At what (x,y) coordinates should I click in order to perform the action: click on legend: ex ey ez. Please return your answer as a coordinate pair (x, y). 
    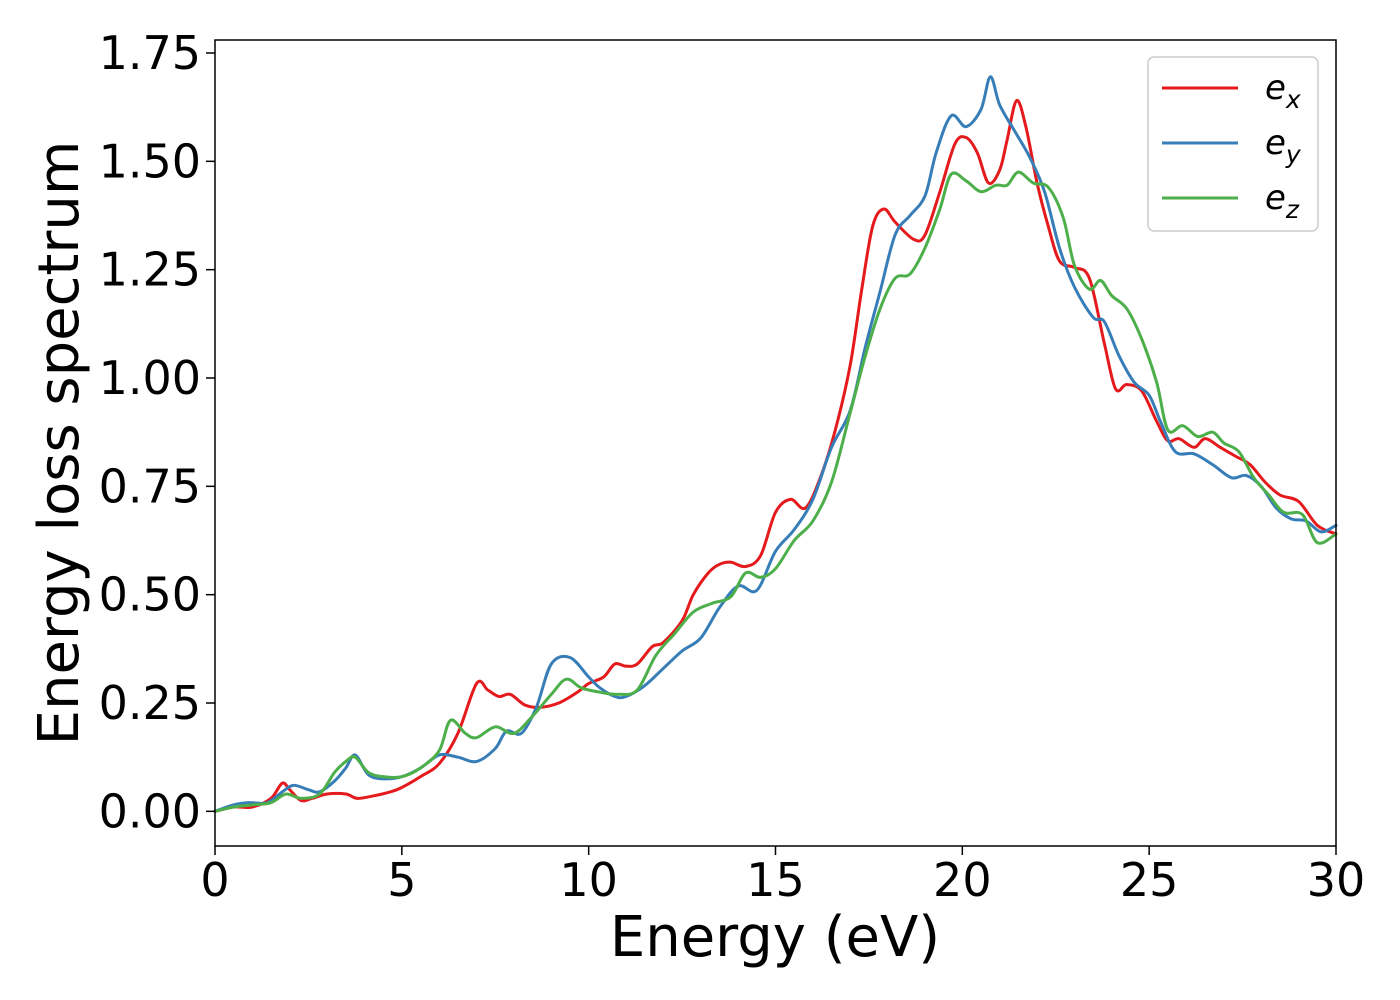
    Looking at the image, I should click on (1233, 144).